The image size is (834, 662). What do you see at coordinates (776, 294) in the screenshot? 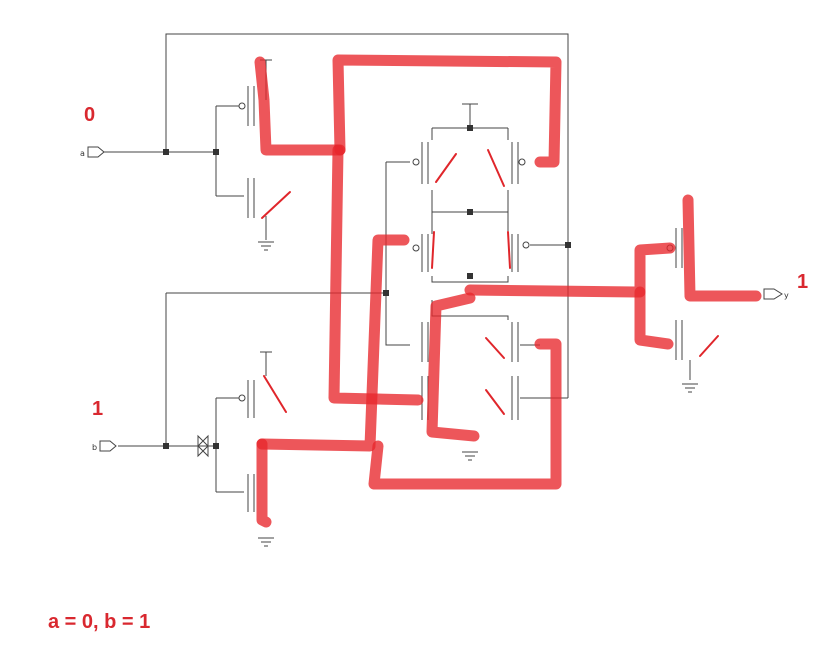
I see `output-pin-y: y` at bounding box center [776, 294].